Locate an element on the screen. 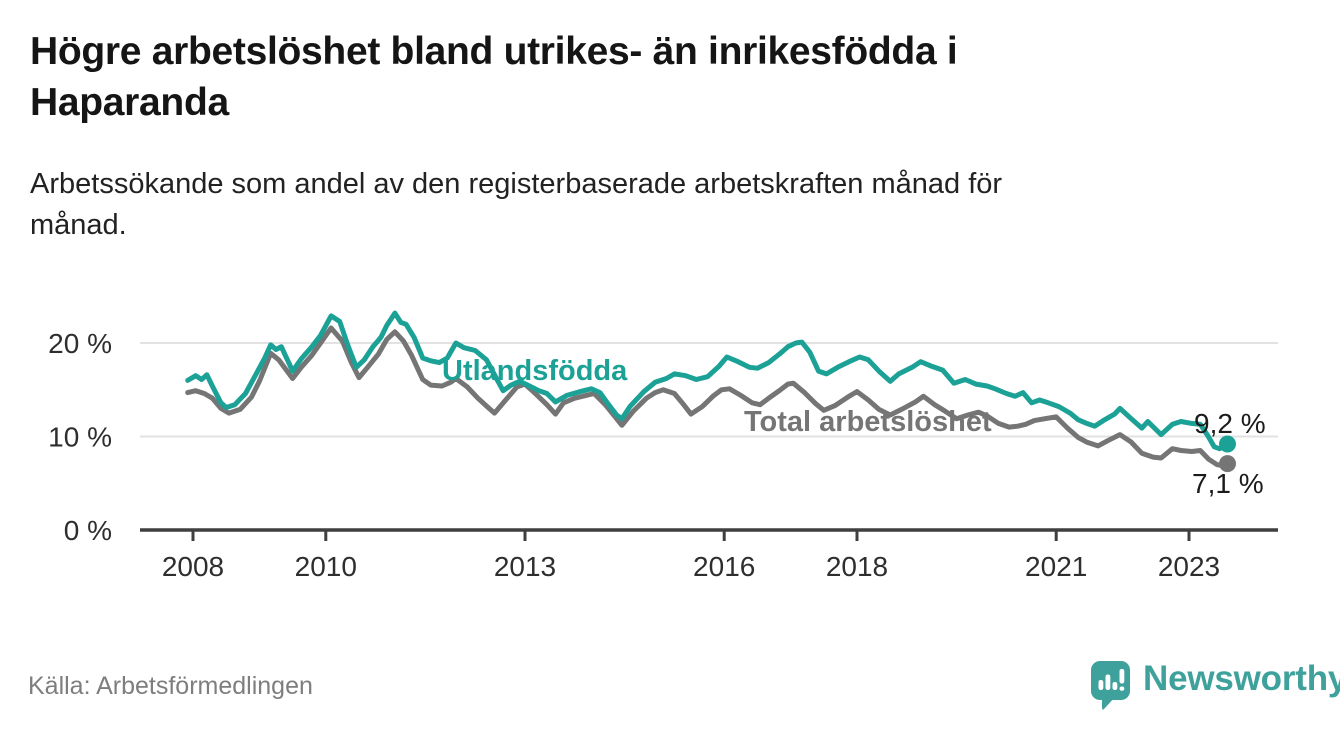 This screenshot has height=734, width=1340. x-axis-label: 2016 is located at coordinates (724, 566).